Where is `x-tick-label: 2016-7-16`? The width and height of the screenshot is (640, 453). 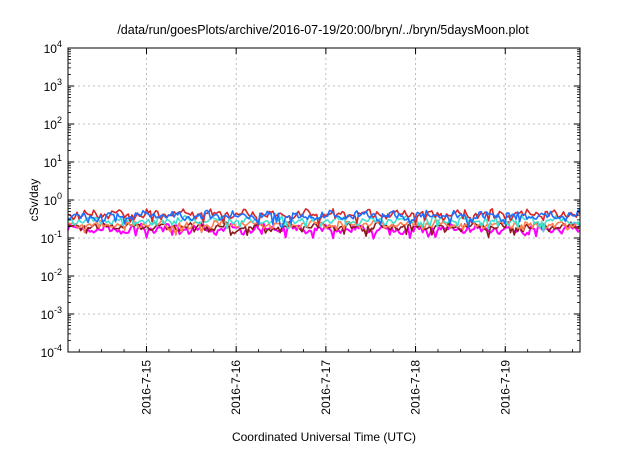 x-tick-label: 2016-7-16 is located at coordinates (236, 387).